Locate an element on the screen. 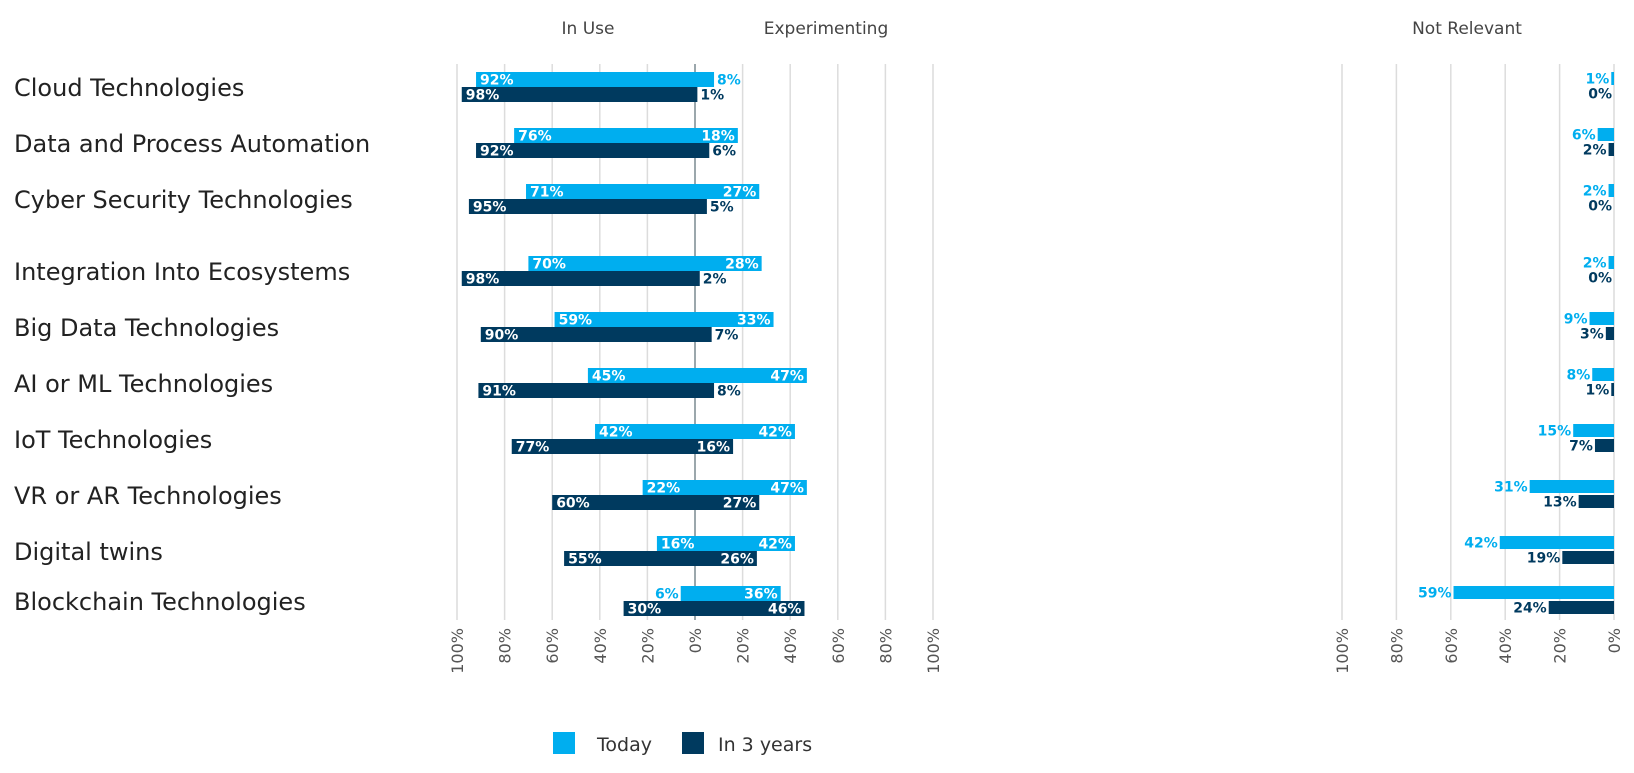 This screenshot has width=1634, height=773. header-experimenting: Experimenting is located at coordinates (826, 29).